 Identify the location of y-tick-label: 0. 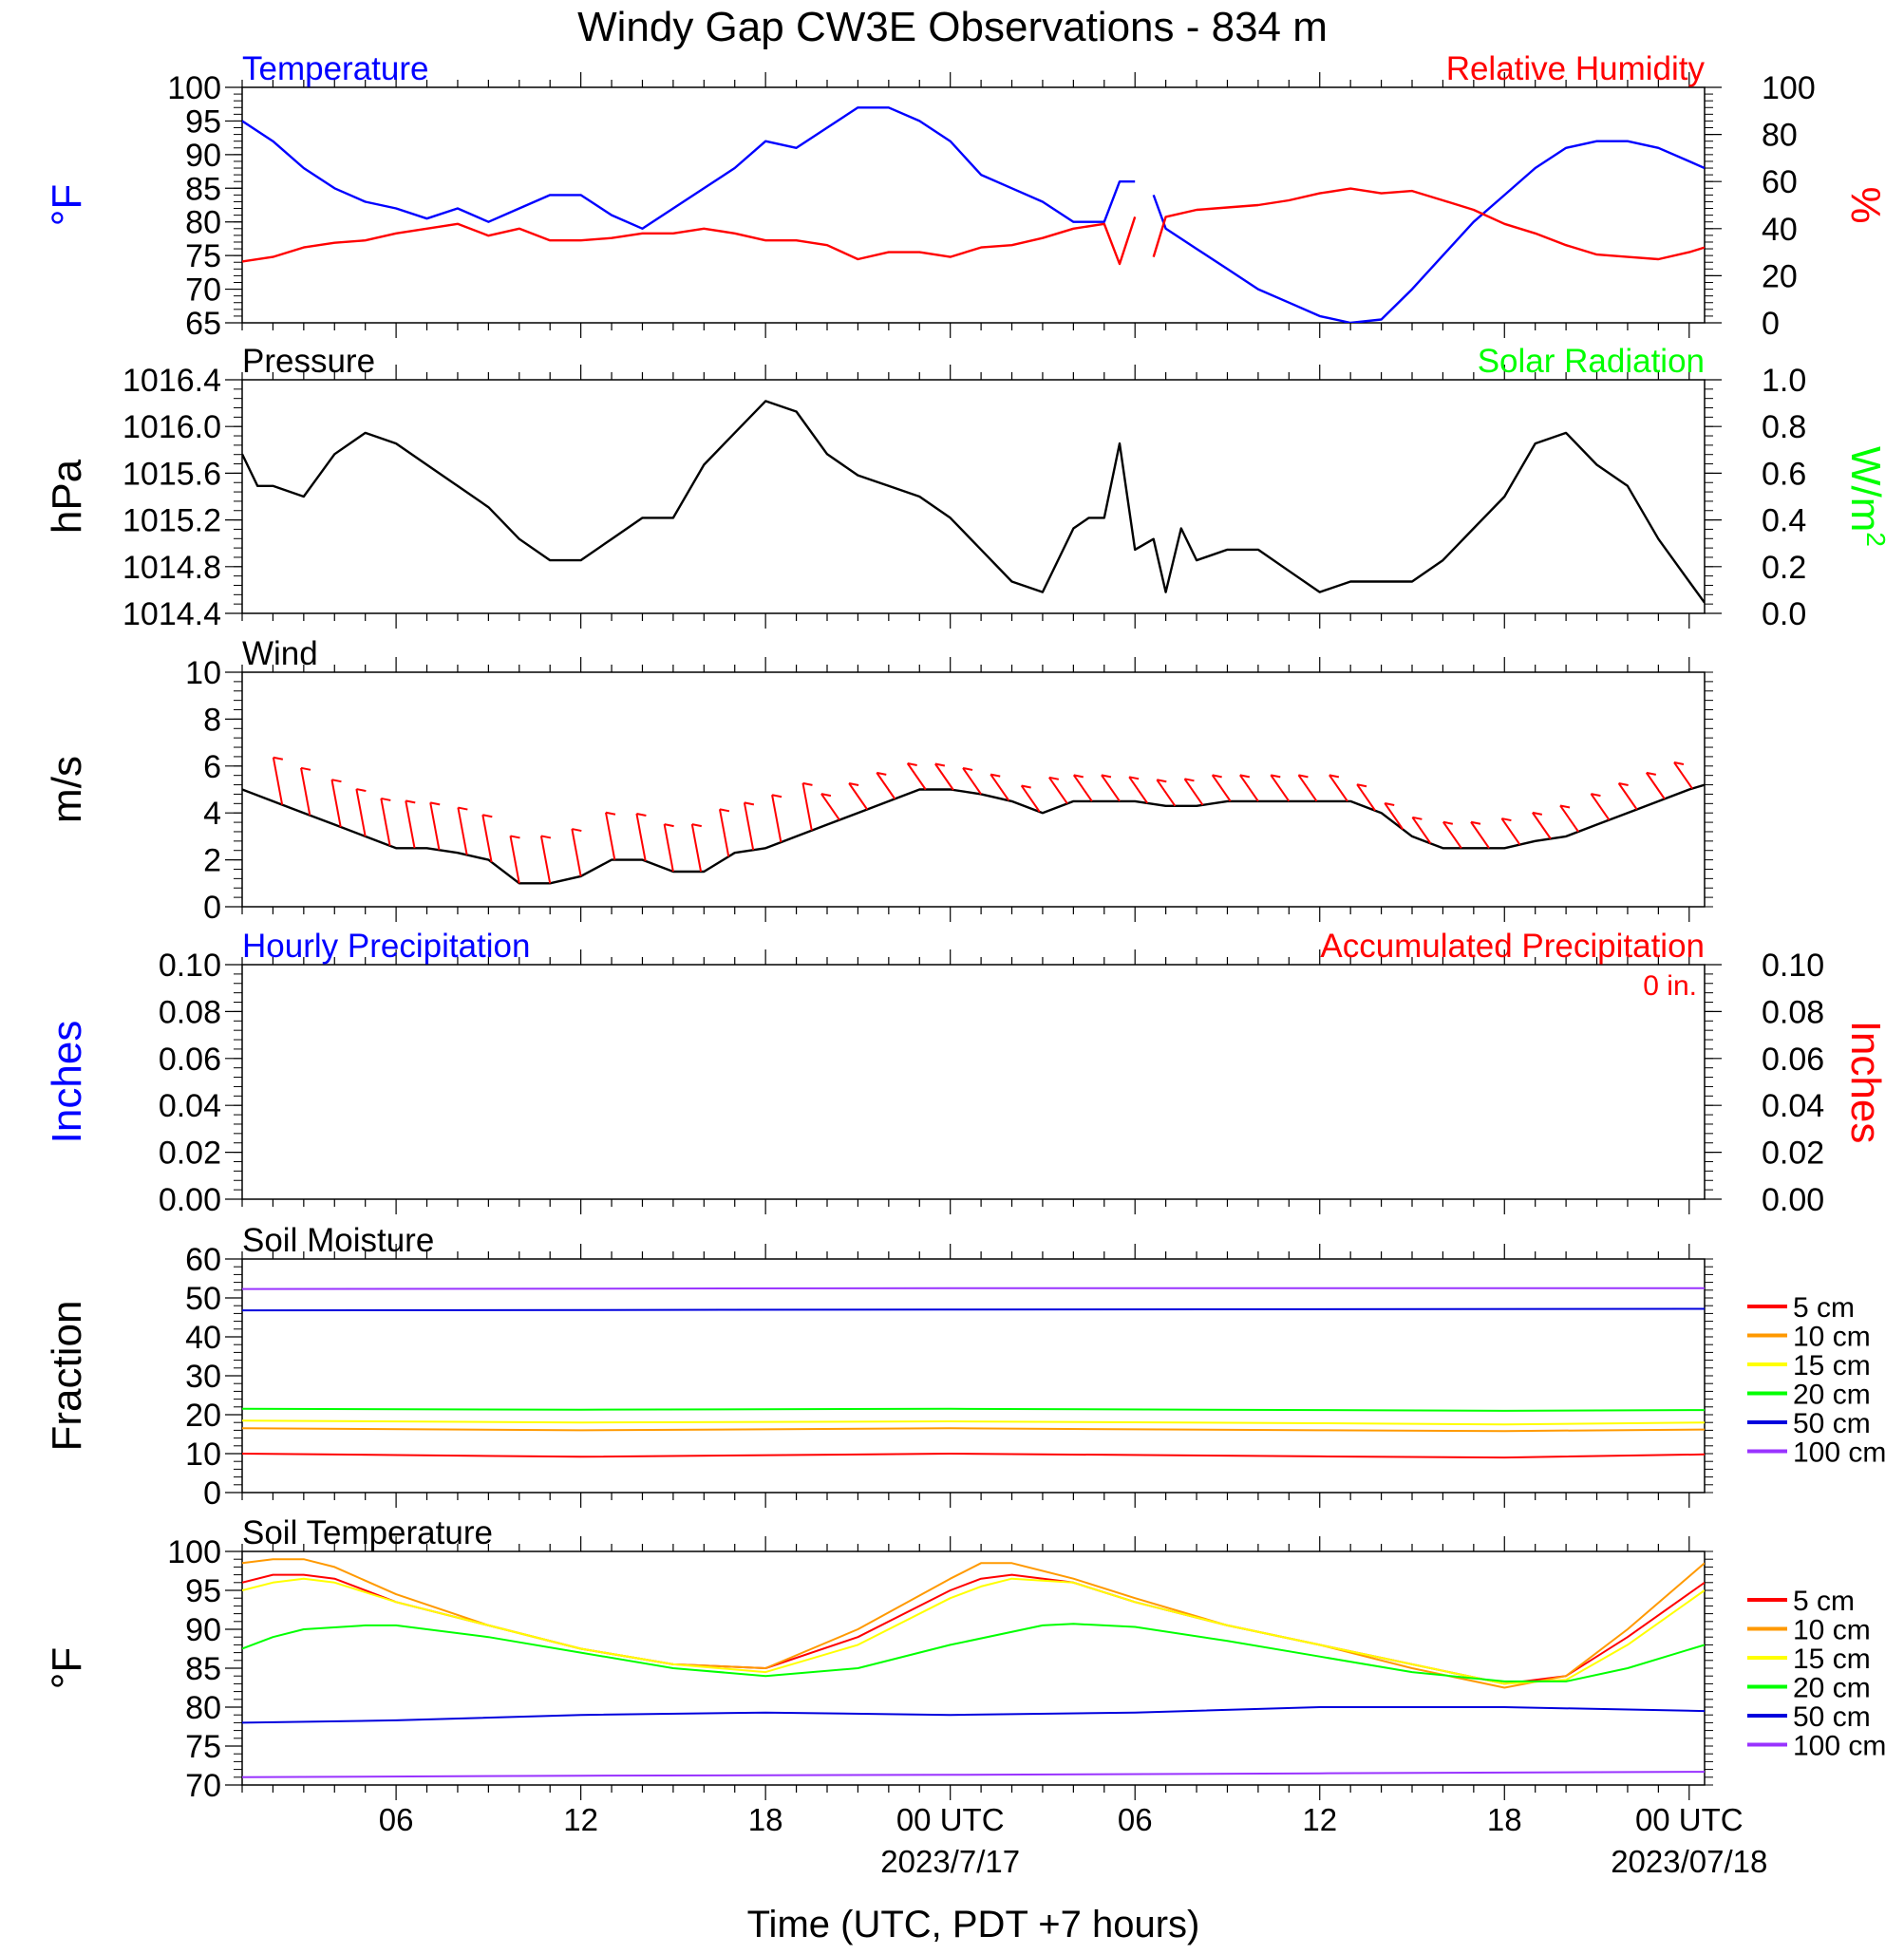
(212, 1493).